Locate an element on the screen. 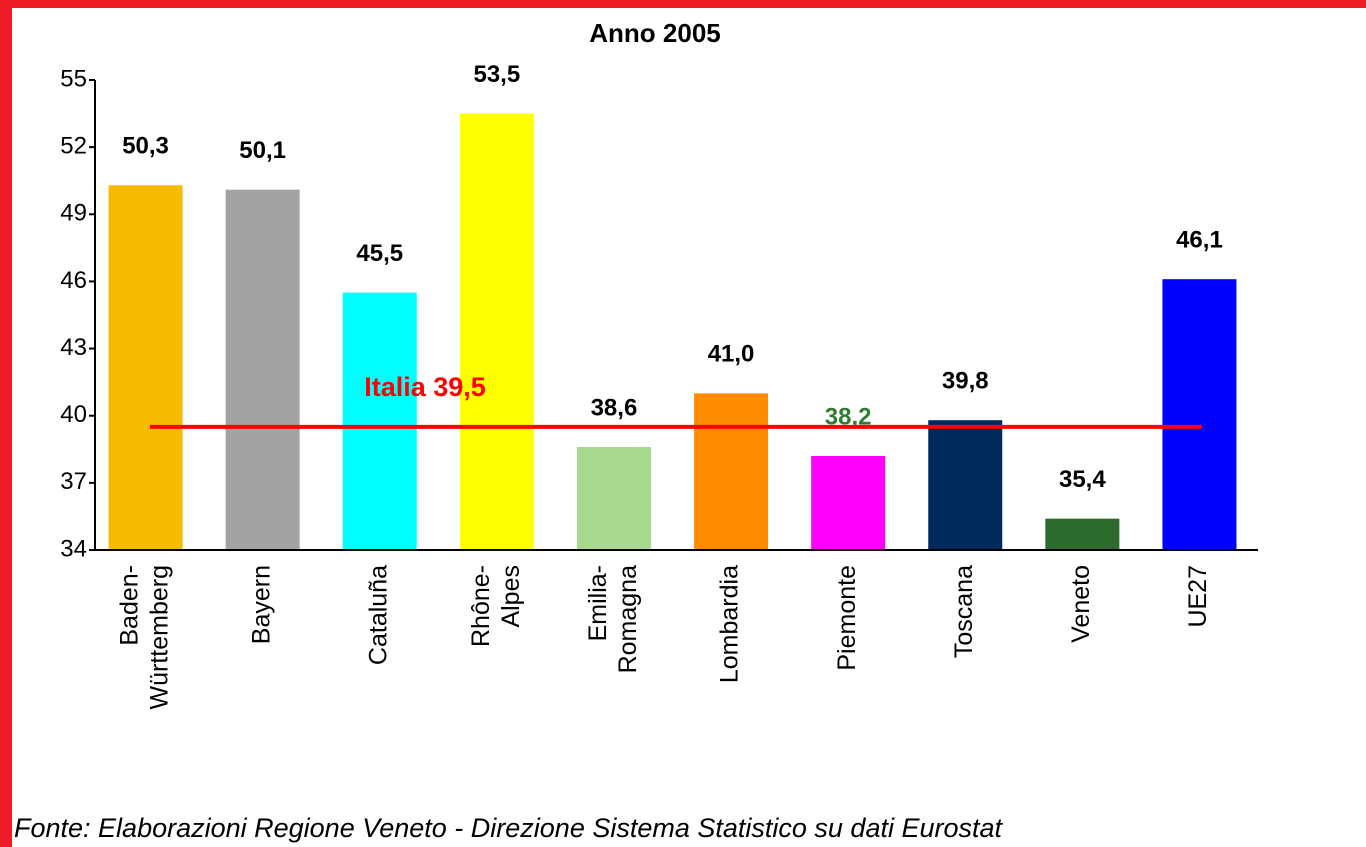 This screenshot has height=847, width=1366. value-label: 45,5 is located at coordinates (379, 253).